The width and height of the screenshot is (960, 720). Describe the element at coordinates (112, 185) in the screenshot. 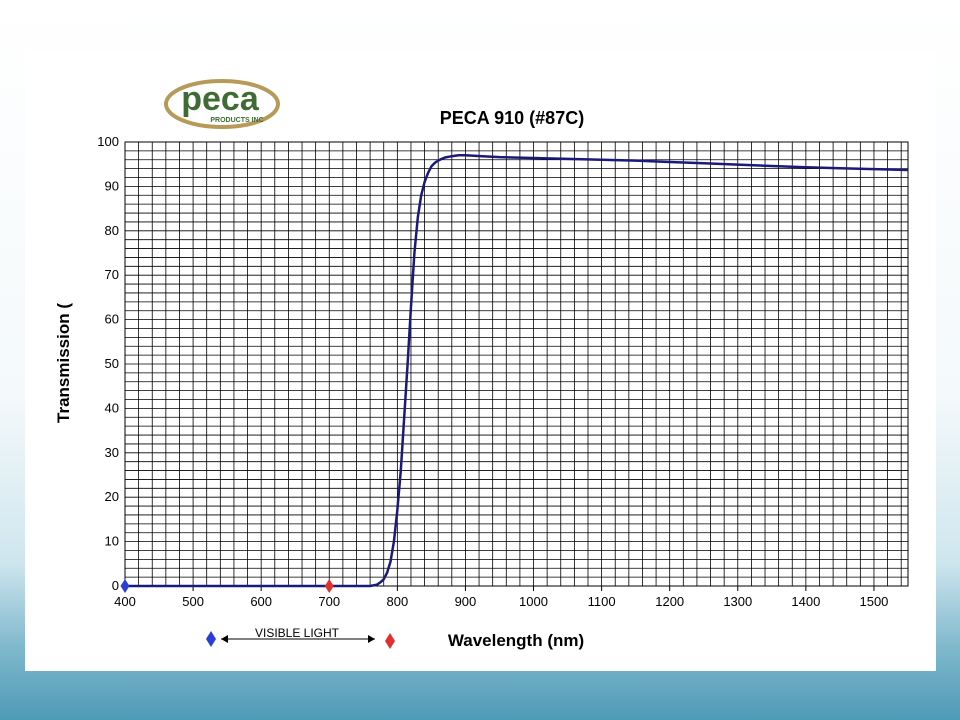

I see `y-tick-label: 90` at that location.